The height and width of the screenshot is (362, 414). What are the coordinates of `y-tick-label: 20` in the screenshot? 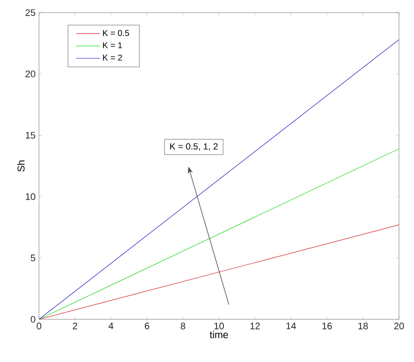 It's located at (31, 74).